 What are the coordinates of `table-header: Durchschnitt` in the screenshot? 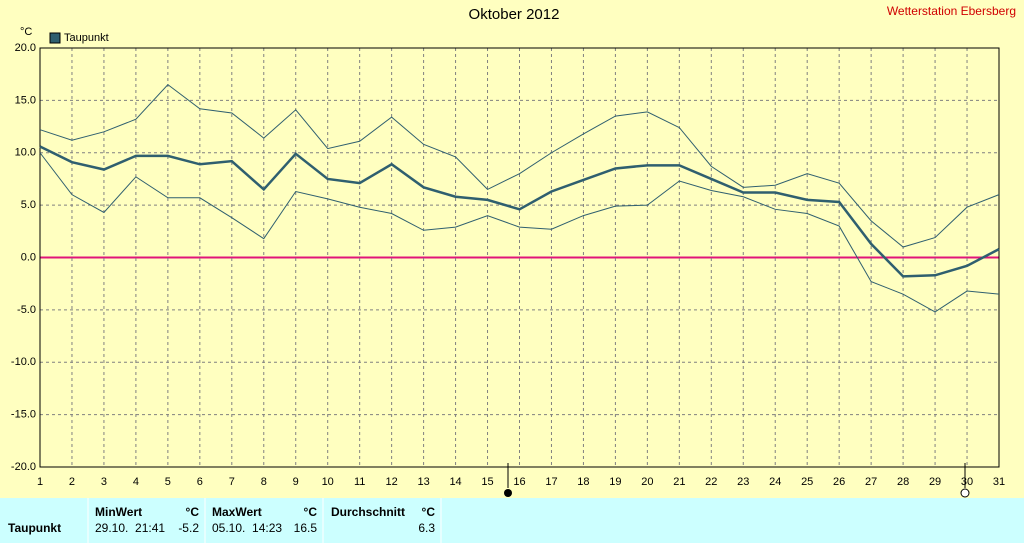 It's located at (368, 512).